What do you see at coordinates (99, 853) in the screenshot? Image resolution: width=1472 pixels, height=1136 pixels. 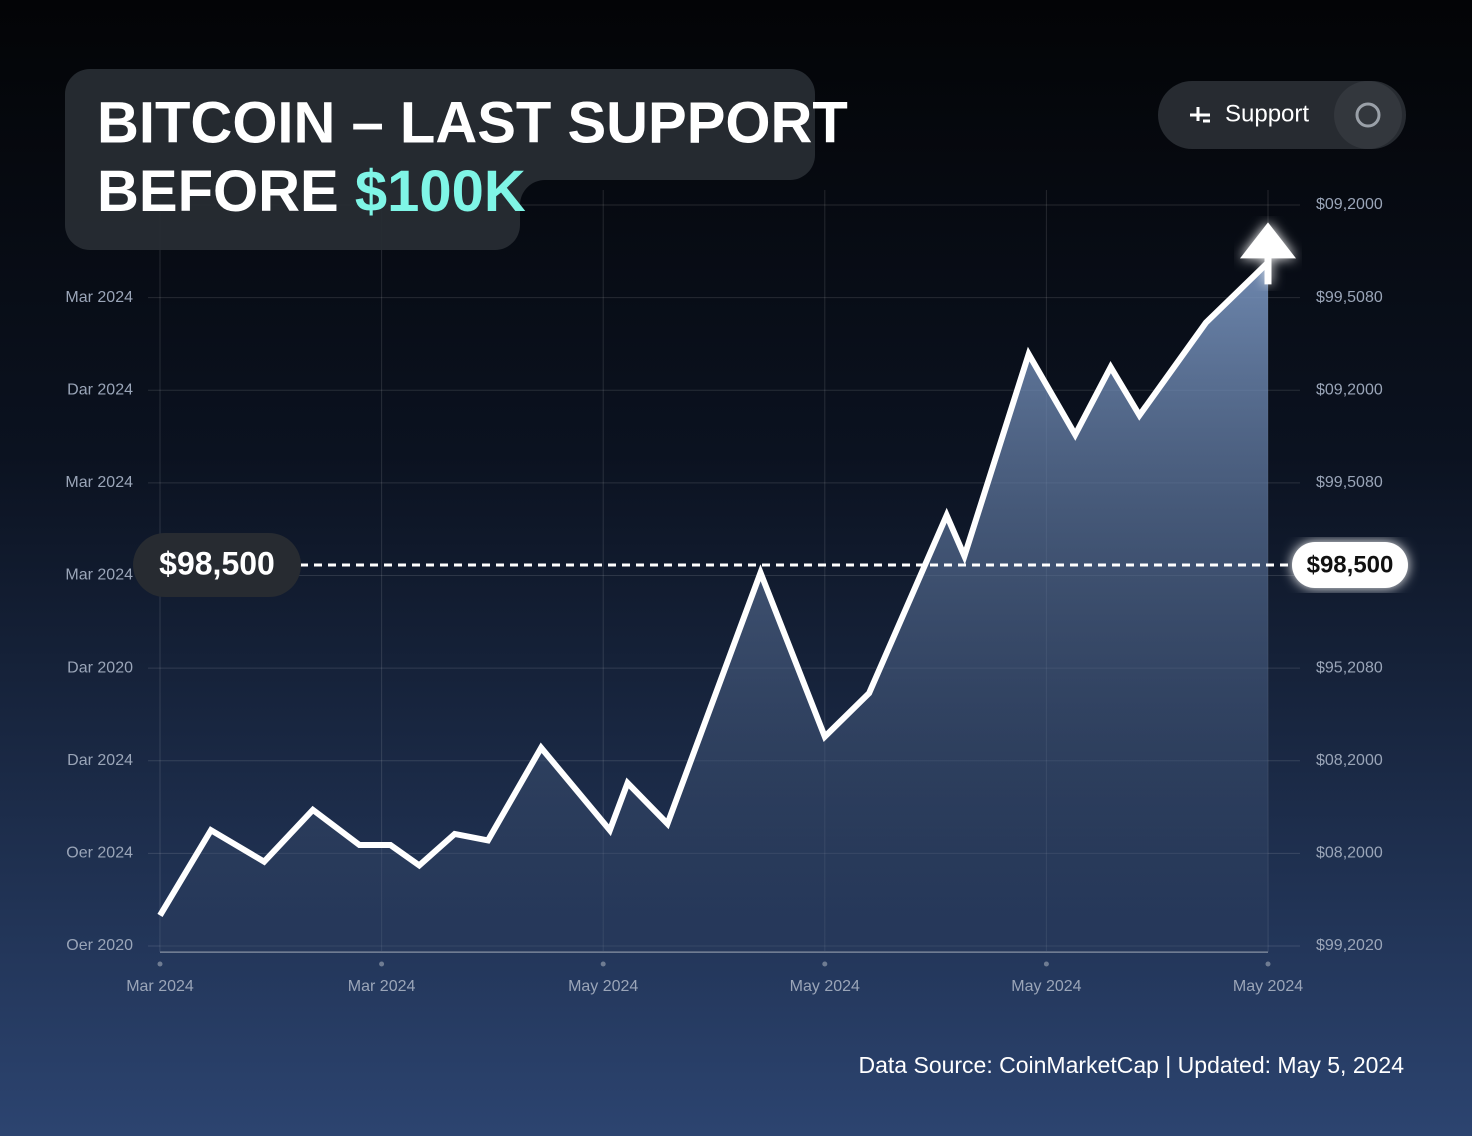 I see `y-tick-label: Oer 2024` at bounding box center [99, 853].